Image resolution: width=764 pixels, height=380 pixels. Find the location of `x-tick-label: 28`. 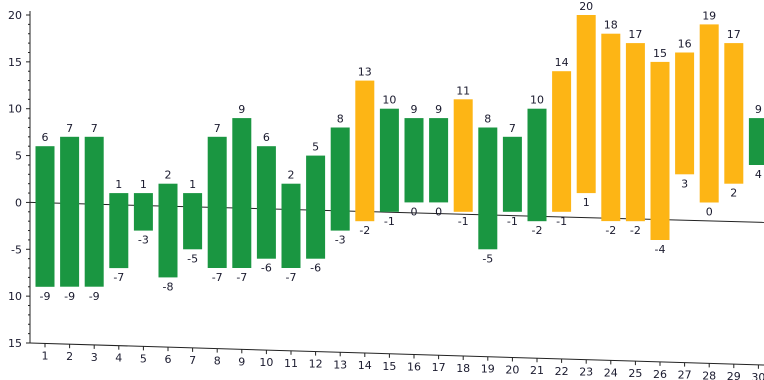

x-tick-label: 28 is located at coordinates (709, 374).